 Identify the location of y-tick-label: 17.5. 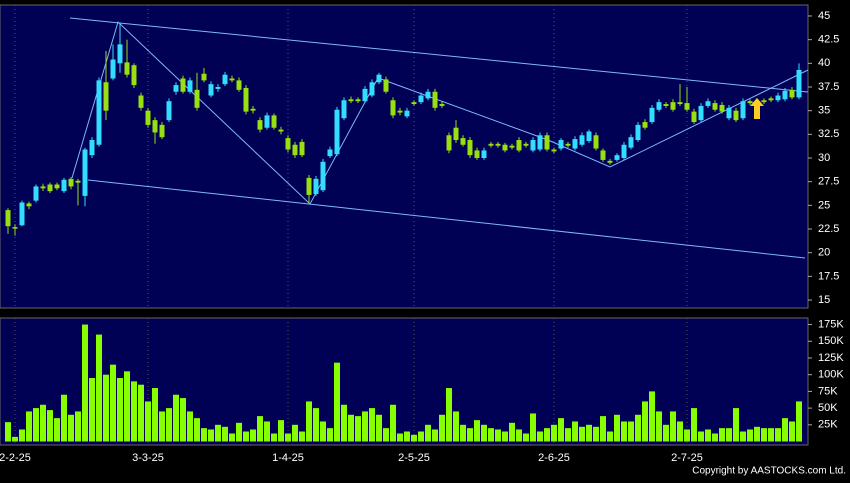
(828, 276).